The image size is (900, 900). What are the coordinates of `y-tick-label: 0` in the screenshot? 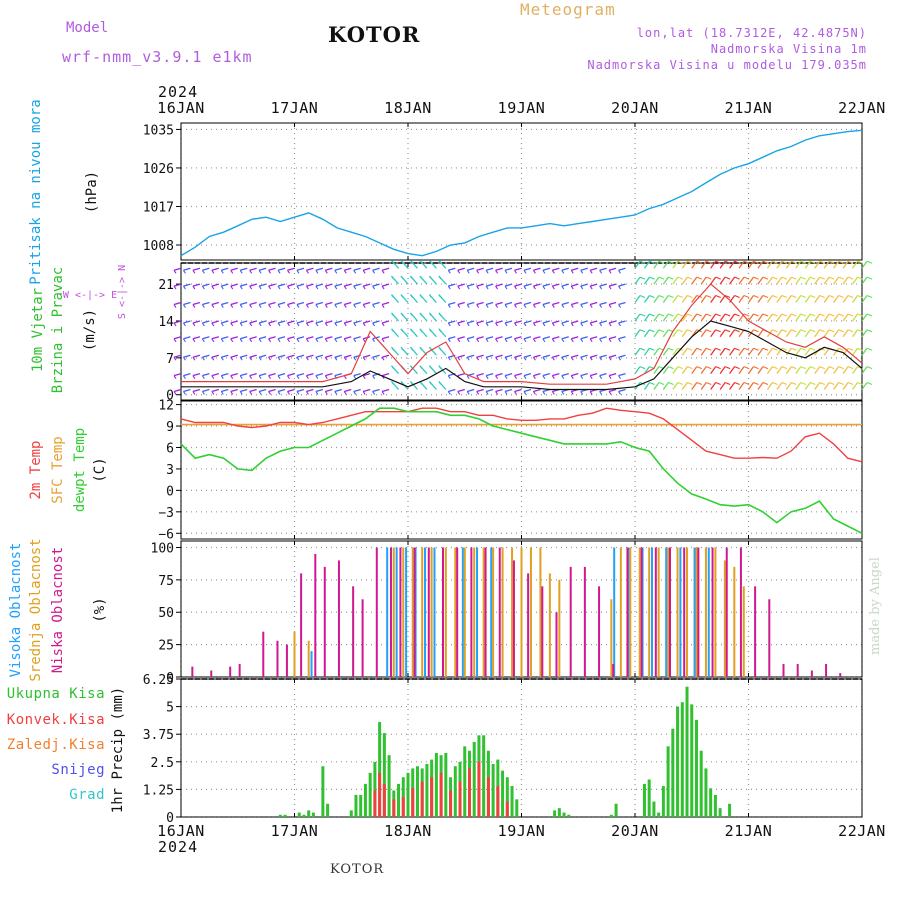 It's located at (170, 491).